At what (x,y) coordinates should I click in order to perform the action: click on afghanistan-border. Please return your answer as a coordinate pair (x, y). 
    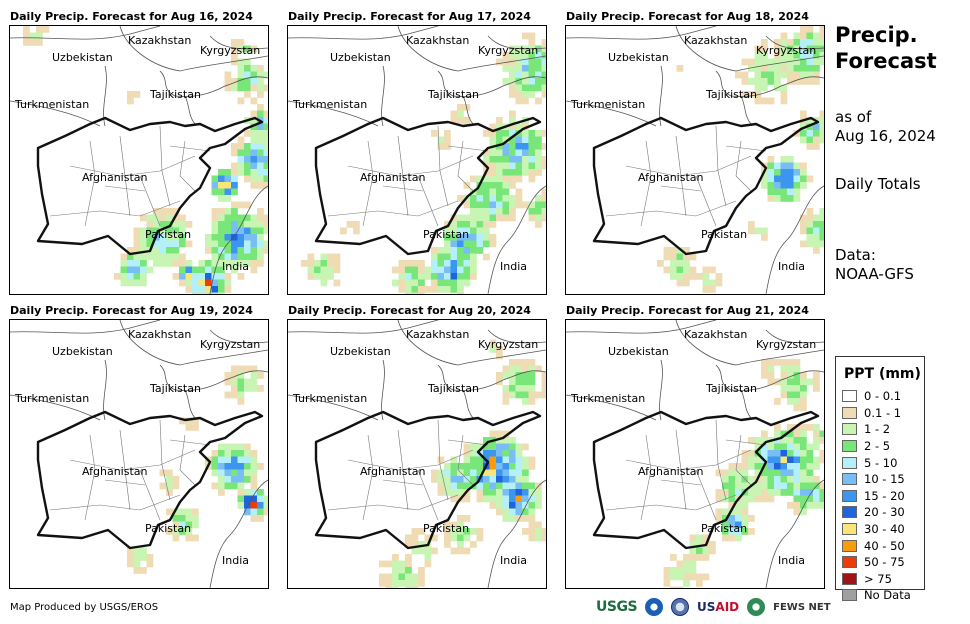
    Looking at the image, I should click on (150, 480).